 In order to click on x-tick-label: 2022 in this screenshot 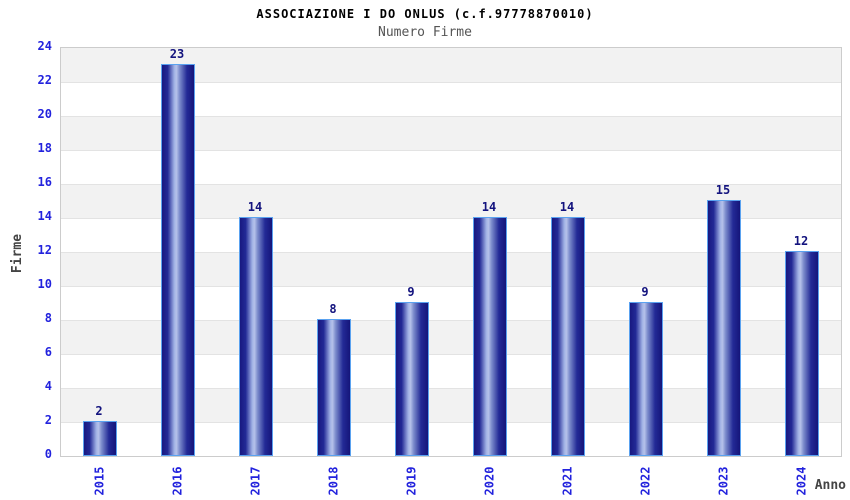, I will do `click(645, 479)`.